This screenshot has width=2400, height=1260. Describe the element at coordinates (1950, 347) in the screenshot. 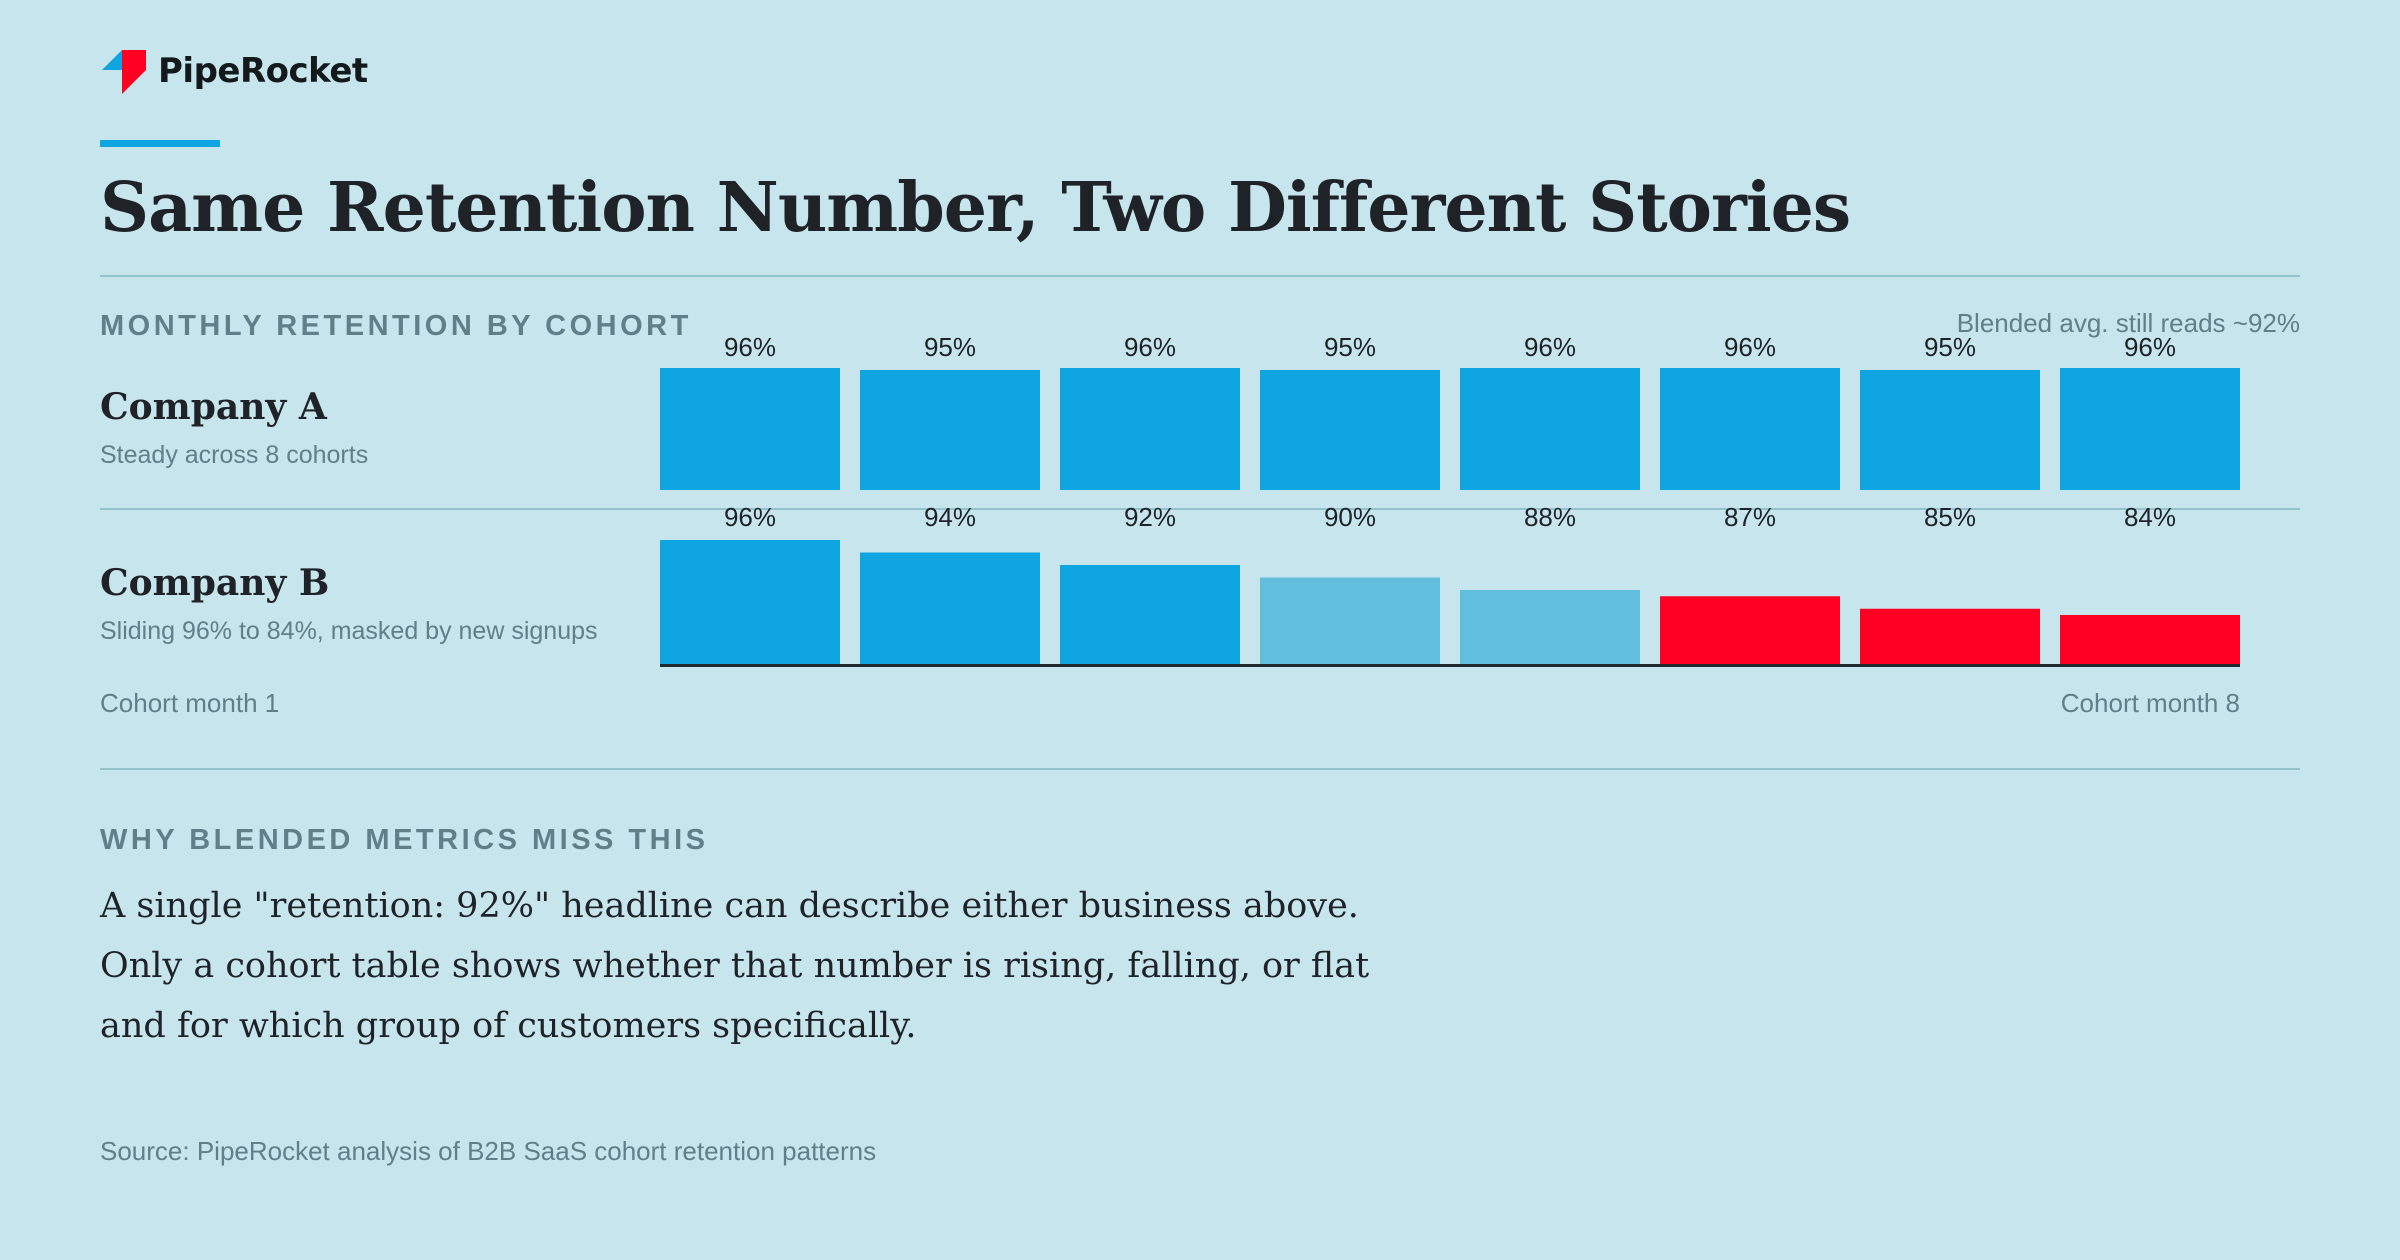

I see `data-label-series-1-cohort-7: 95%` at that location.